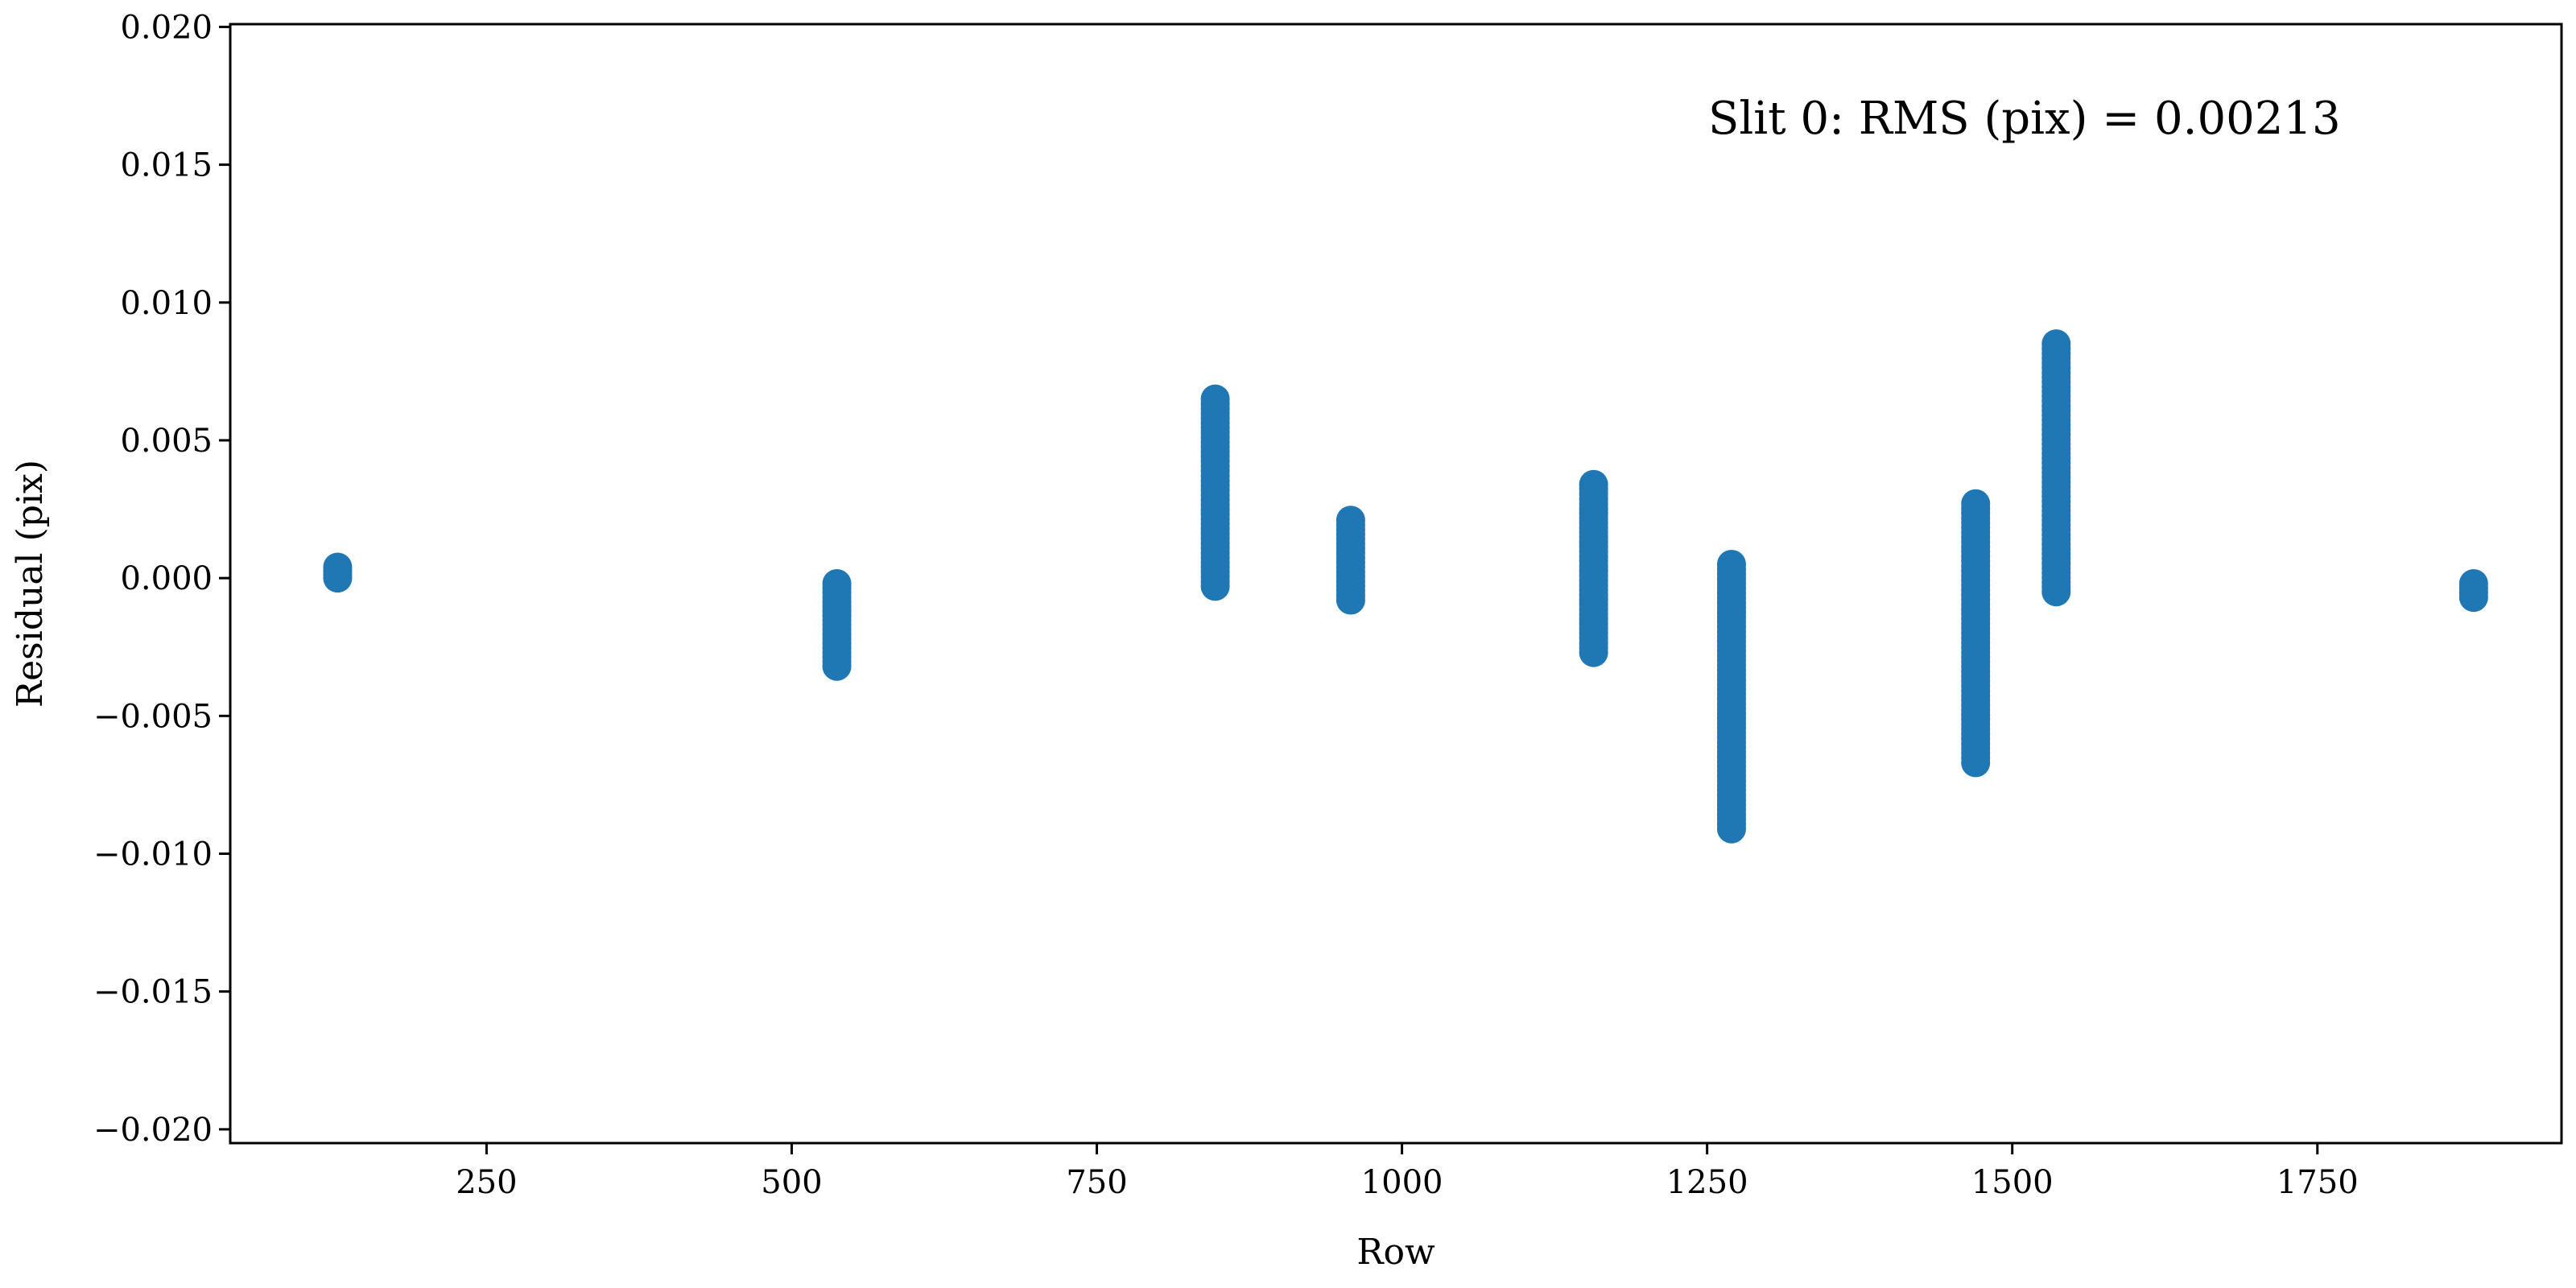  I want to click on x-tick-label: 750, so click(1096, 1182).